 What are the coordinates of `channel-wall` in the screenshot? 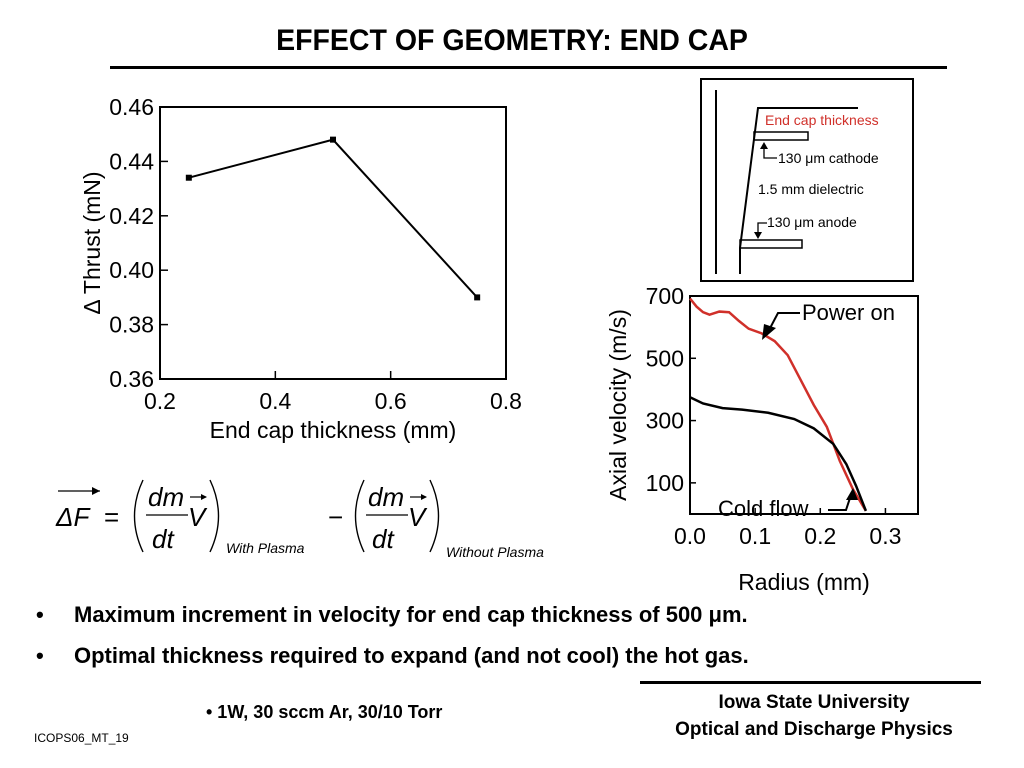 It's located at (798, 190).